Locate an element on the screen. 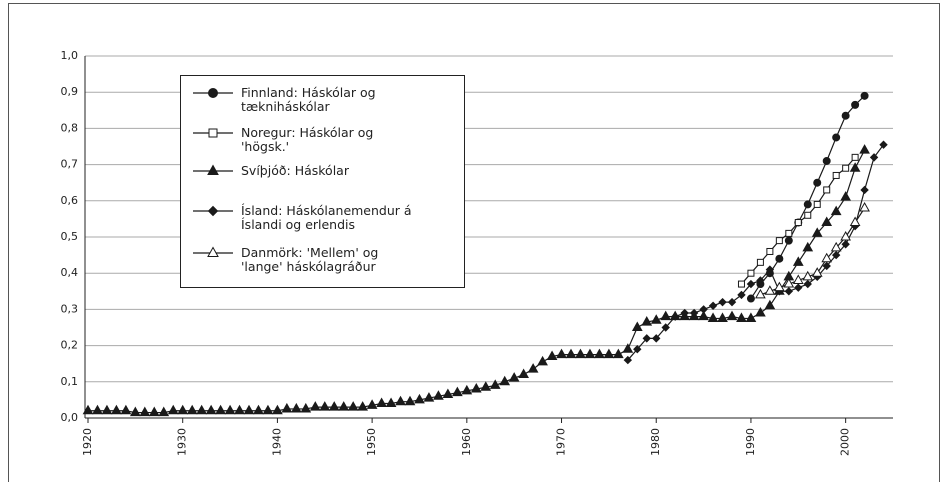 The width and height of the screenshot is (948, 486). y-tick-label: 0,1 is located at coordinates (70, 381).